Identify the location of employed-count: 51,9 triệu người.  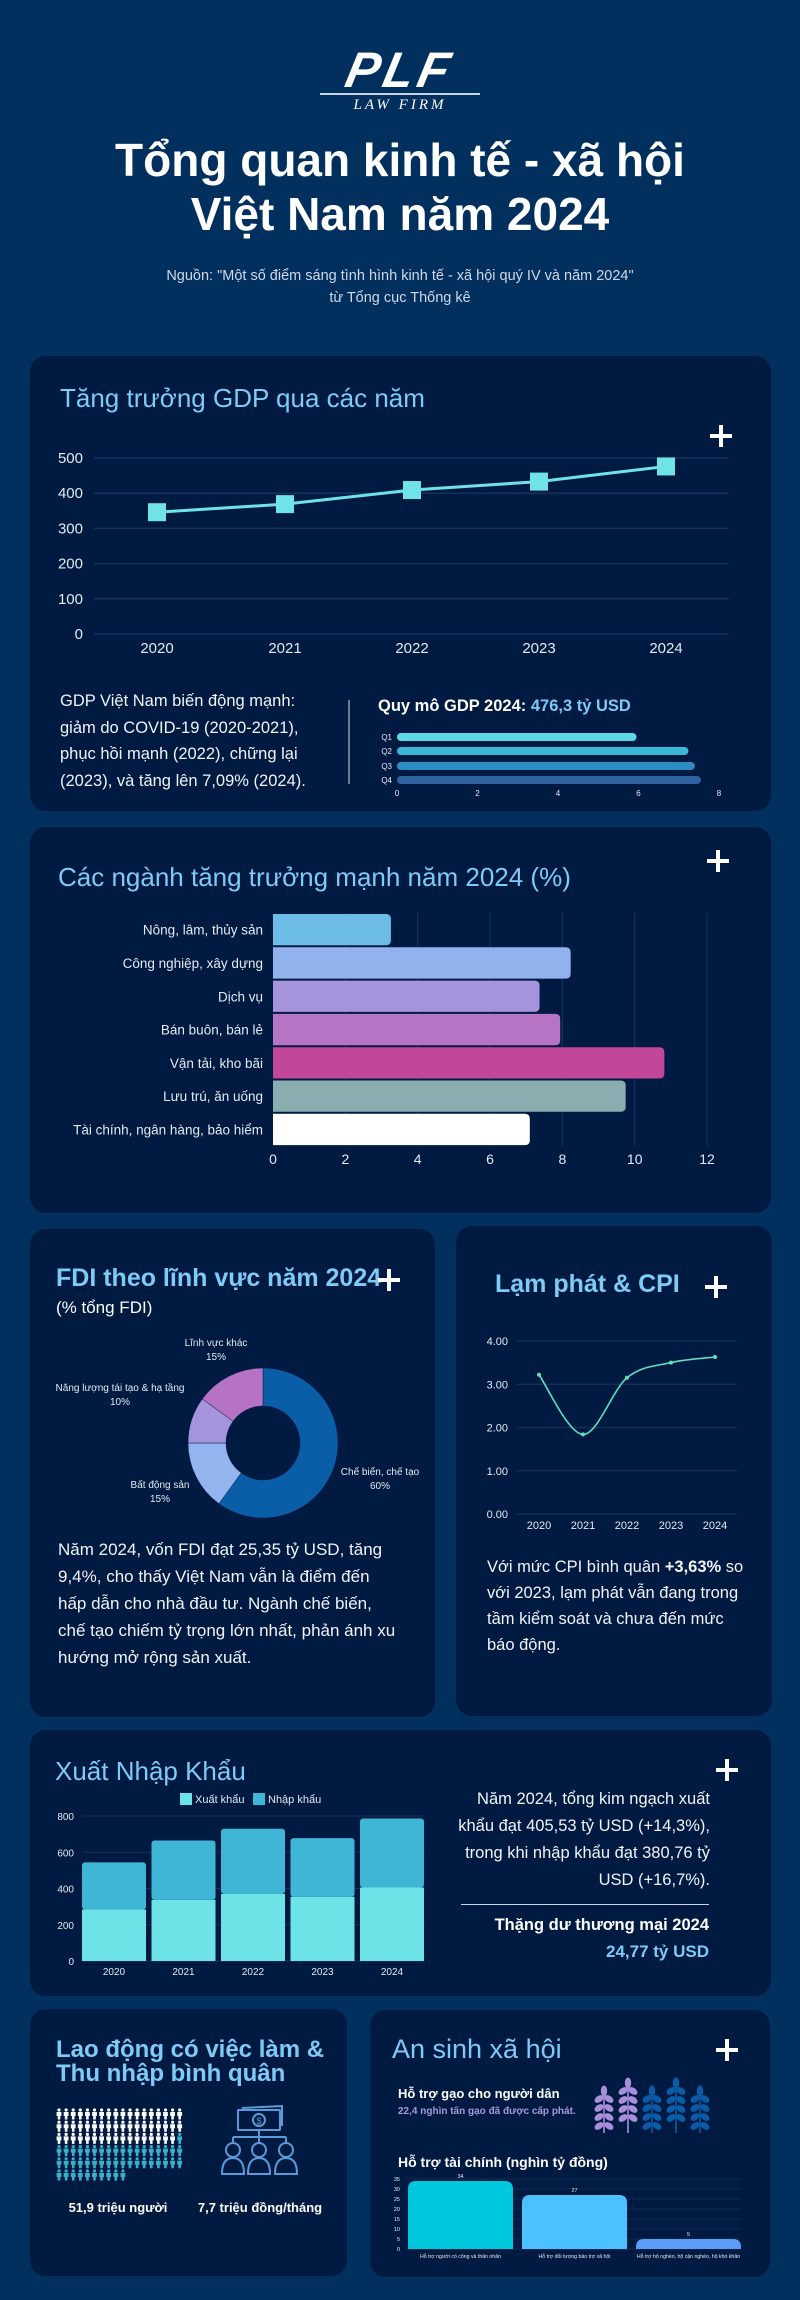
(118, 2207).